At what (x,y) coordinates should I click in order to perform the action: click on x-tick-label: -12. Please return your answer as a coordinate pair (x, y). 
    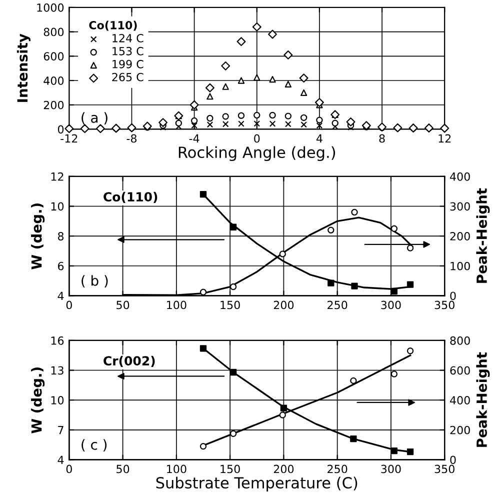
    Looking at the image, I should click on (69, 138).